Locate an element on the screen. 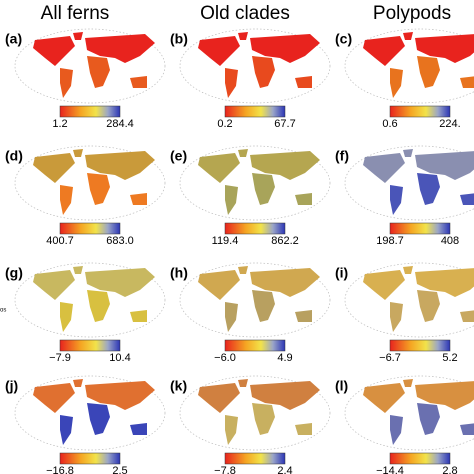  colorbar-min: 198.7 is located at coordinates (390, 241).